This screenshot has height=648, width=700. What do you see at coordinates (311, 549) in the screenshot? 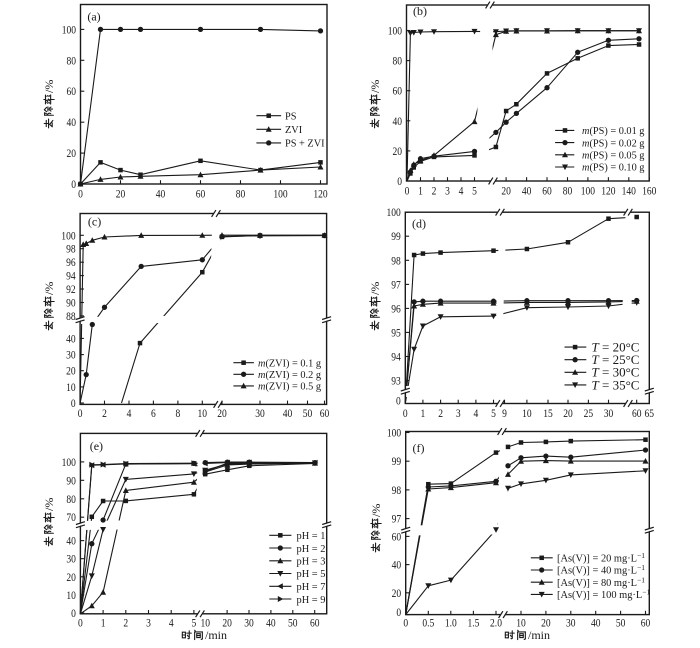
I see `svg-text: pH = 2` at bounding box center [311, 549].